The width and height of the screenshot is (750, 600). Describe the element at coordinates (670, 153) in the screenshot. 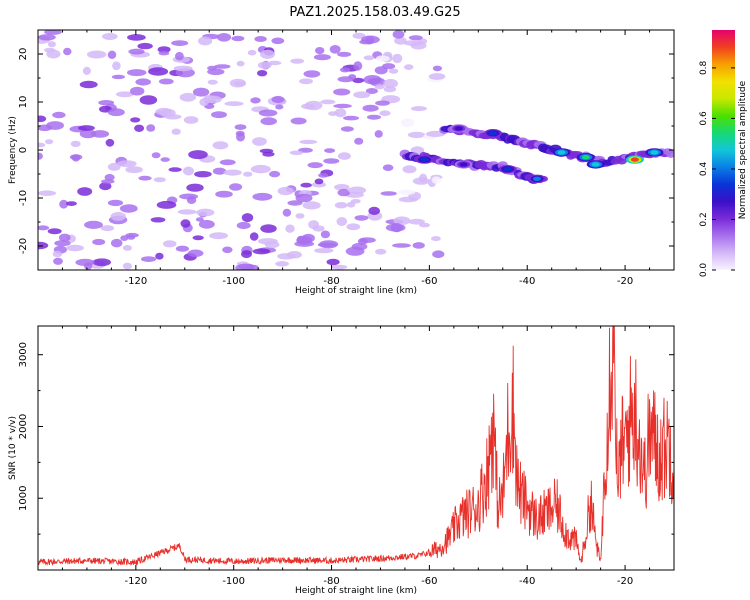

I see `heatmap-track-blob` at that location.